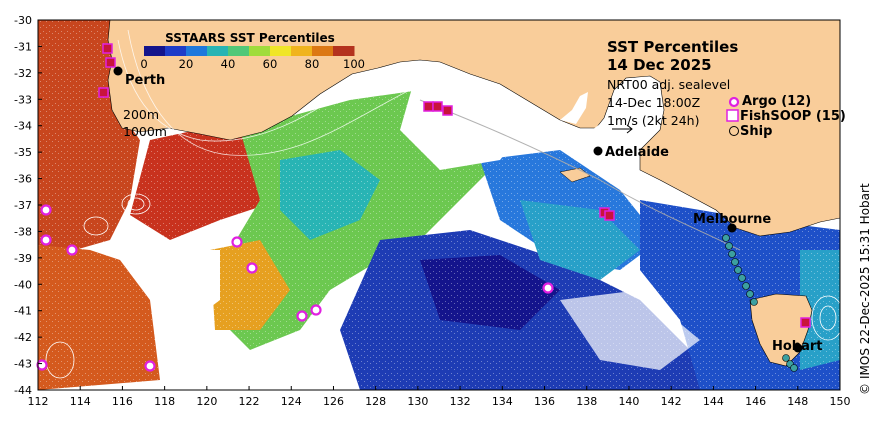  What do you see at coordinates (777, 101) in the screenshot?
I see `argo-legend-label: Argo (12)` at bounding box center [777, 101].